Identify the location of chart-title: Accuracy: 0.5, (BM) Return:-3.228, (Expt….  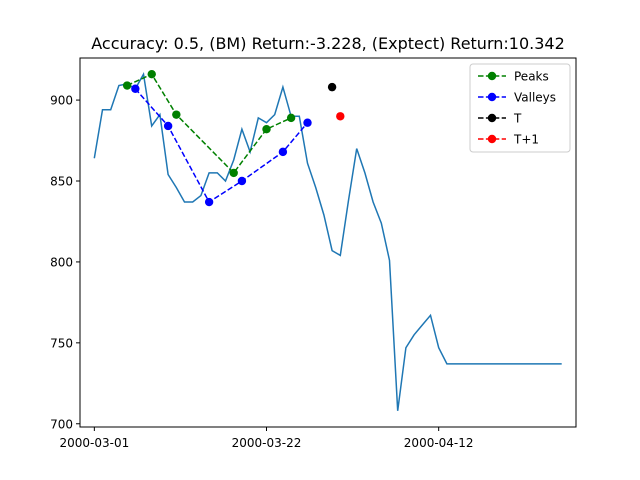
(328, 43).